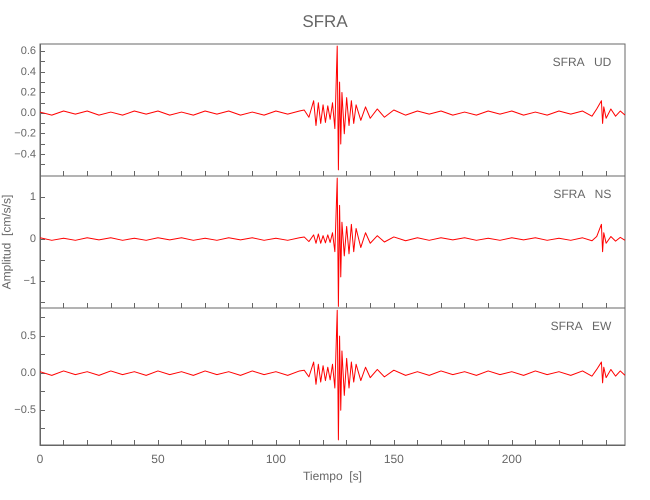  What do you see at coordinates (33, 197) in the screenshot?
I see `y-tick-label: 1` at bounding box center [33, 197].